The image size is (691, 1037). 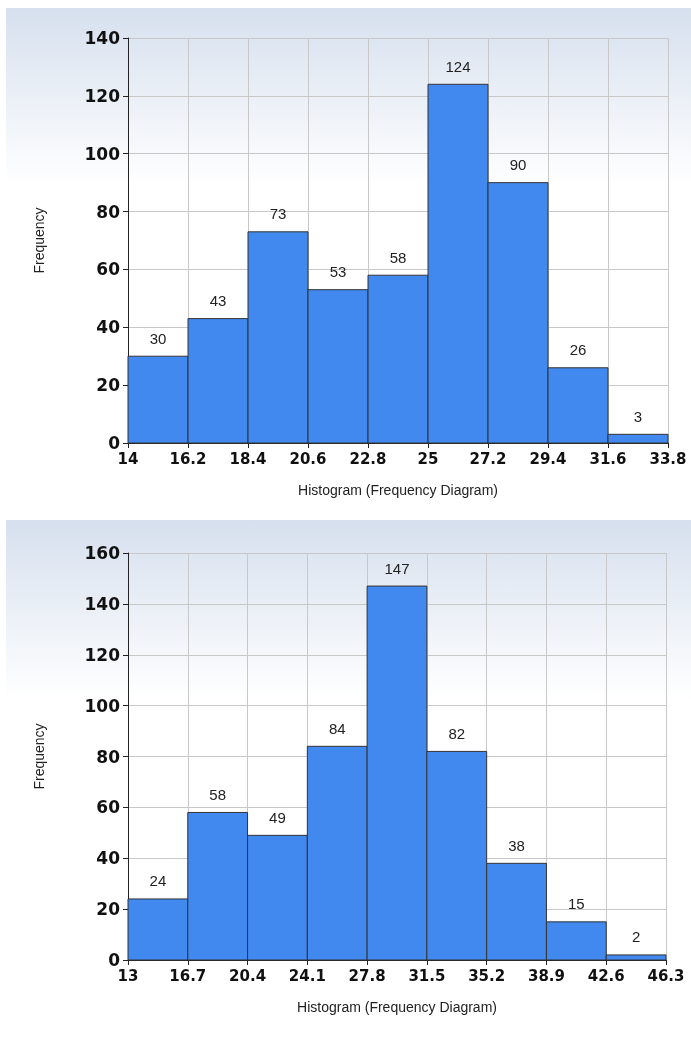 I want to click on data-label: 24, so click(x=158, y=881).